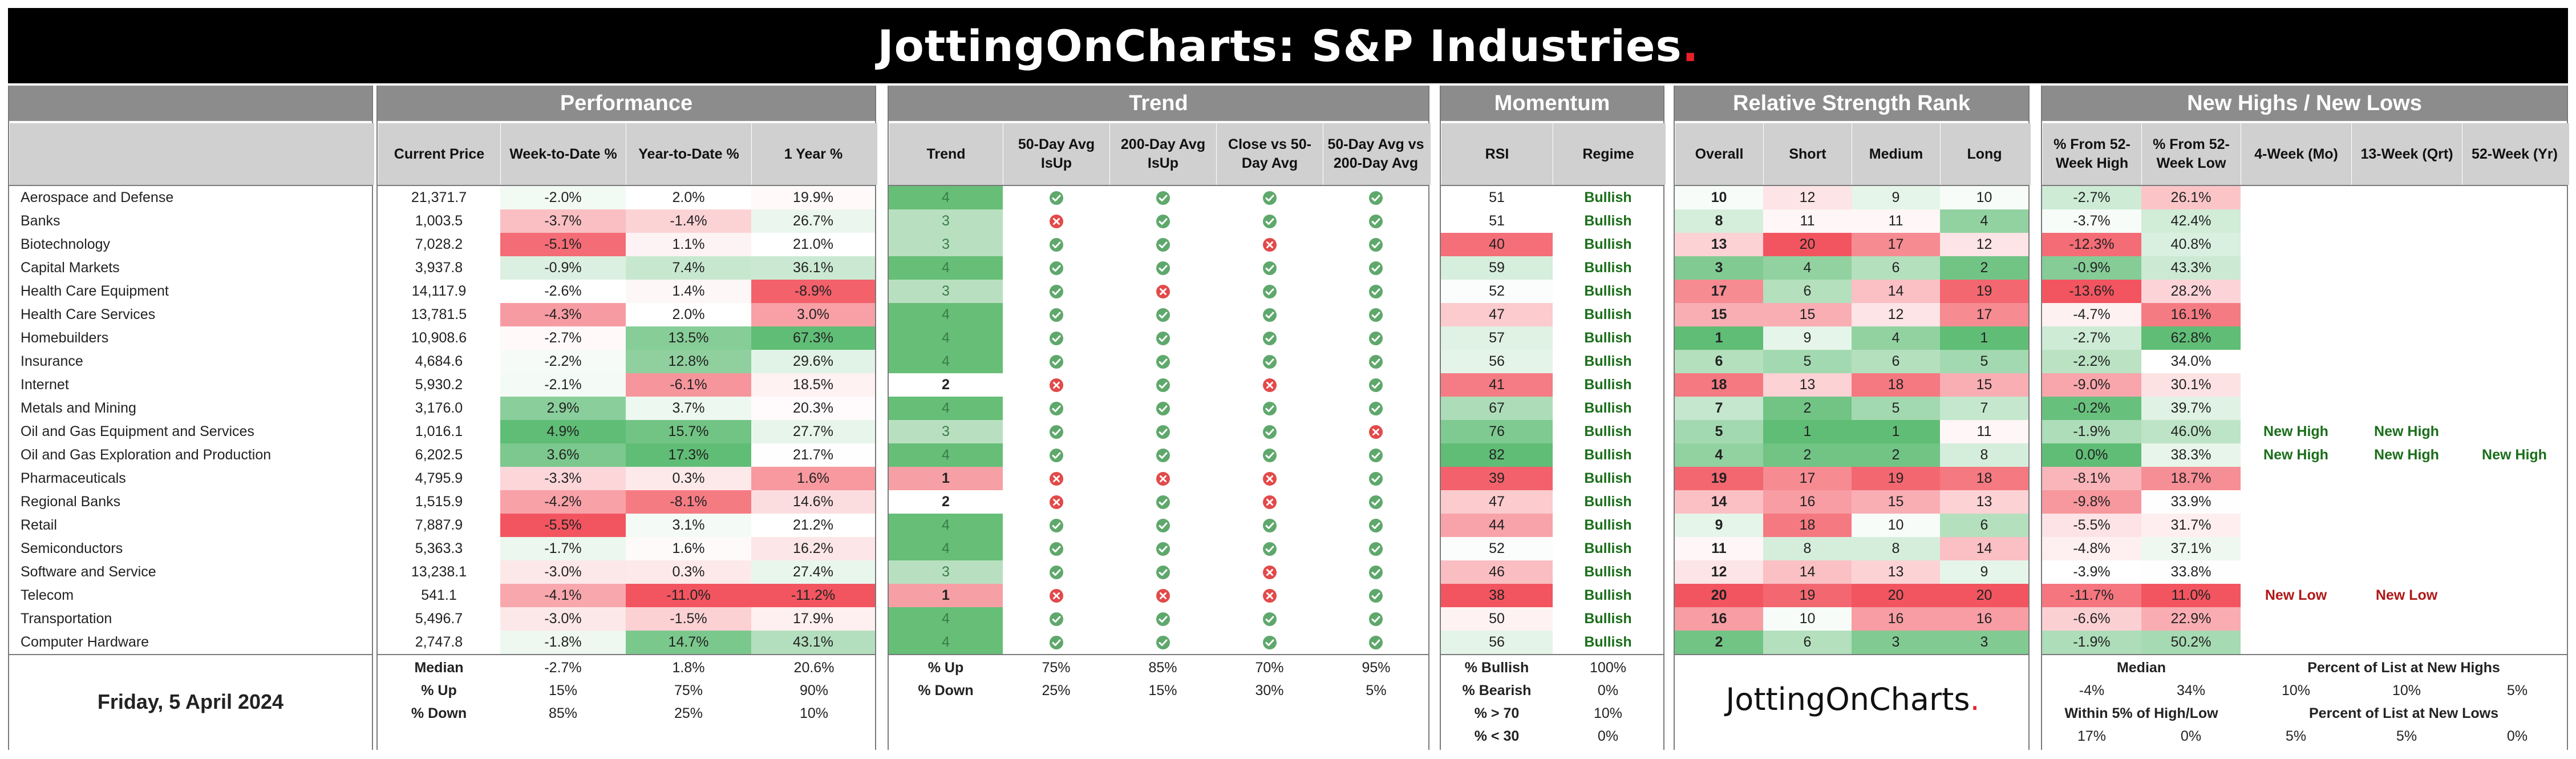 The height and width of the screenshot is (759, 2576). What do you see at coordinates (946, 385) in the screenshot?
I see `cell-trend: 2` at bounding box center [946, 385].